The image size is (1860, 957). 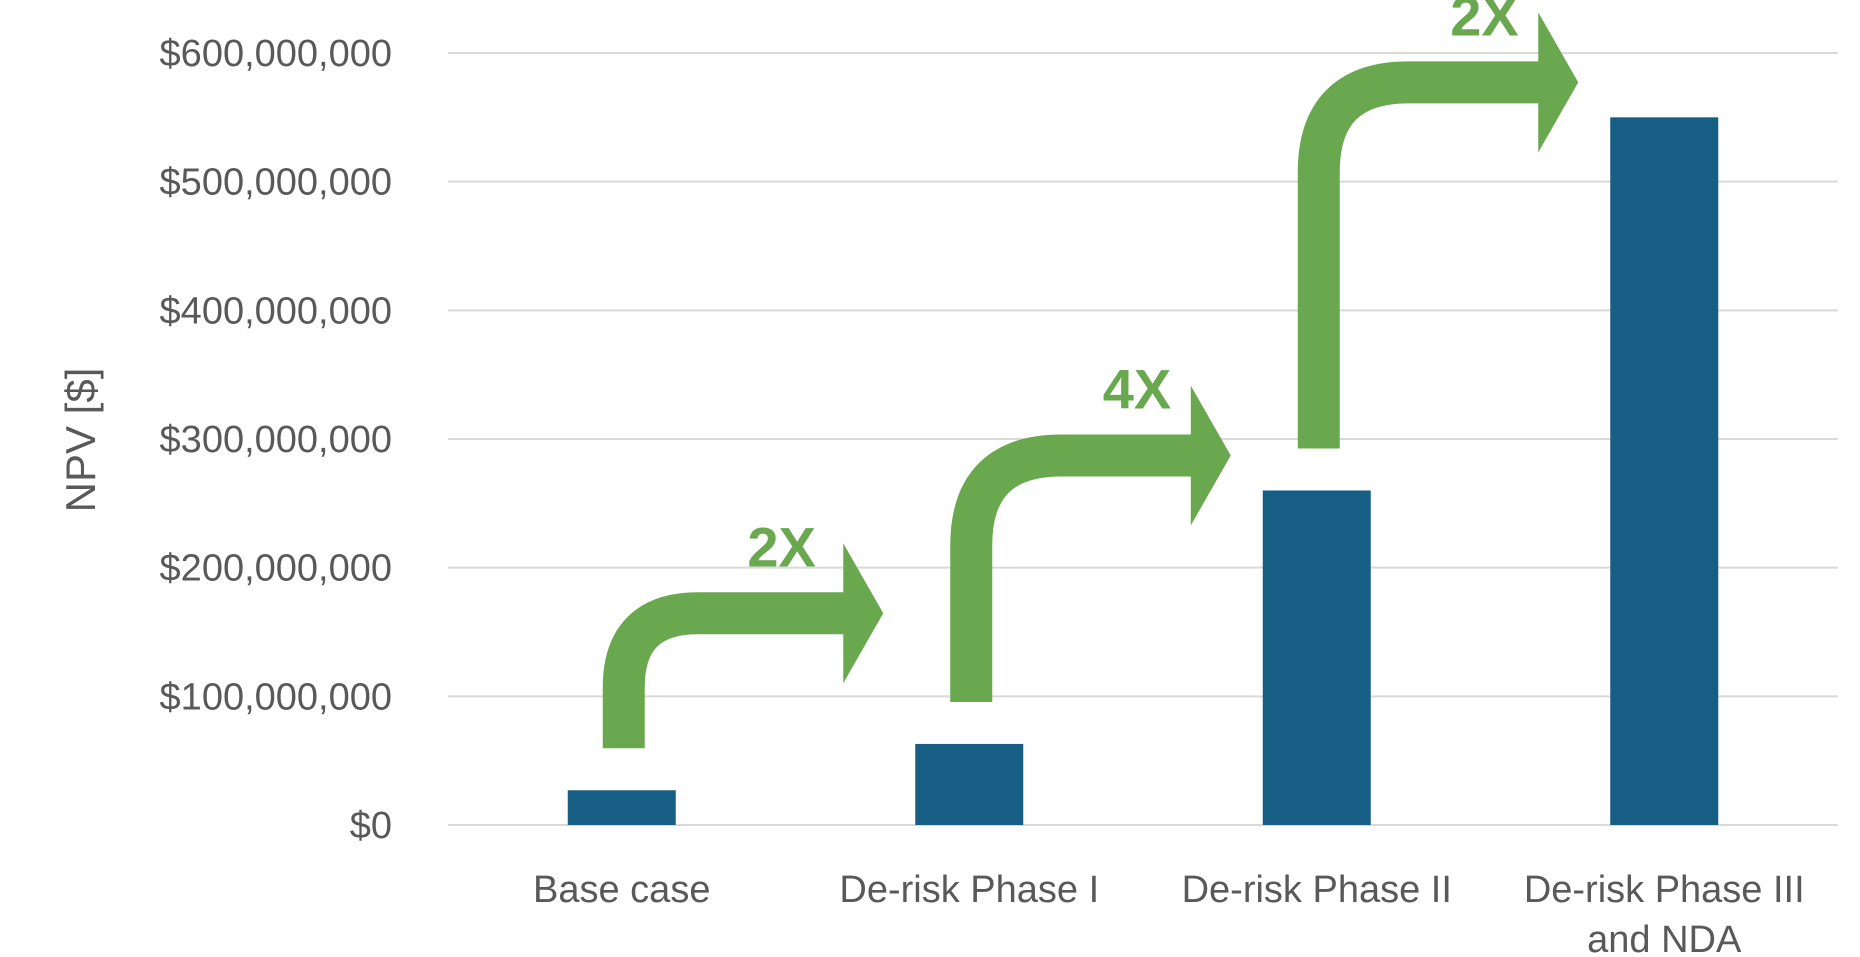 I want to click on x-category-label: Base case, so click(x=621, y=890).